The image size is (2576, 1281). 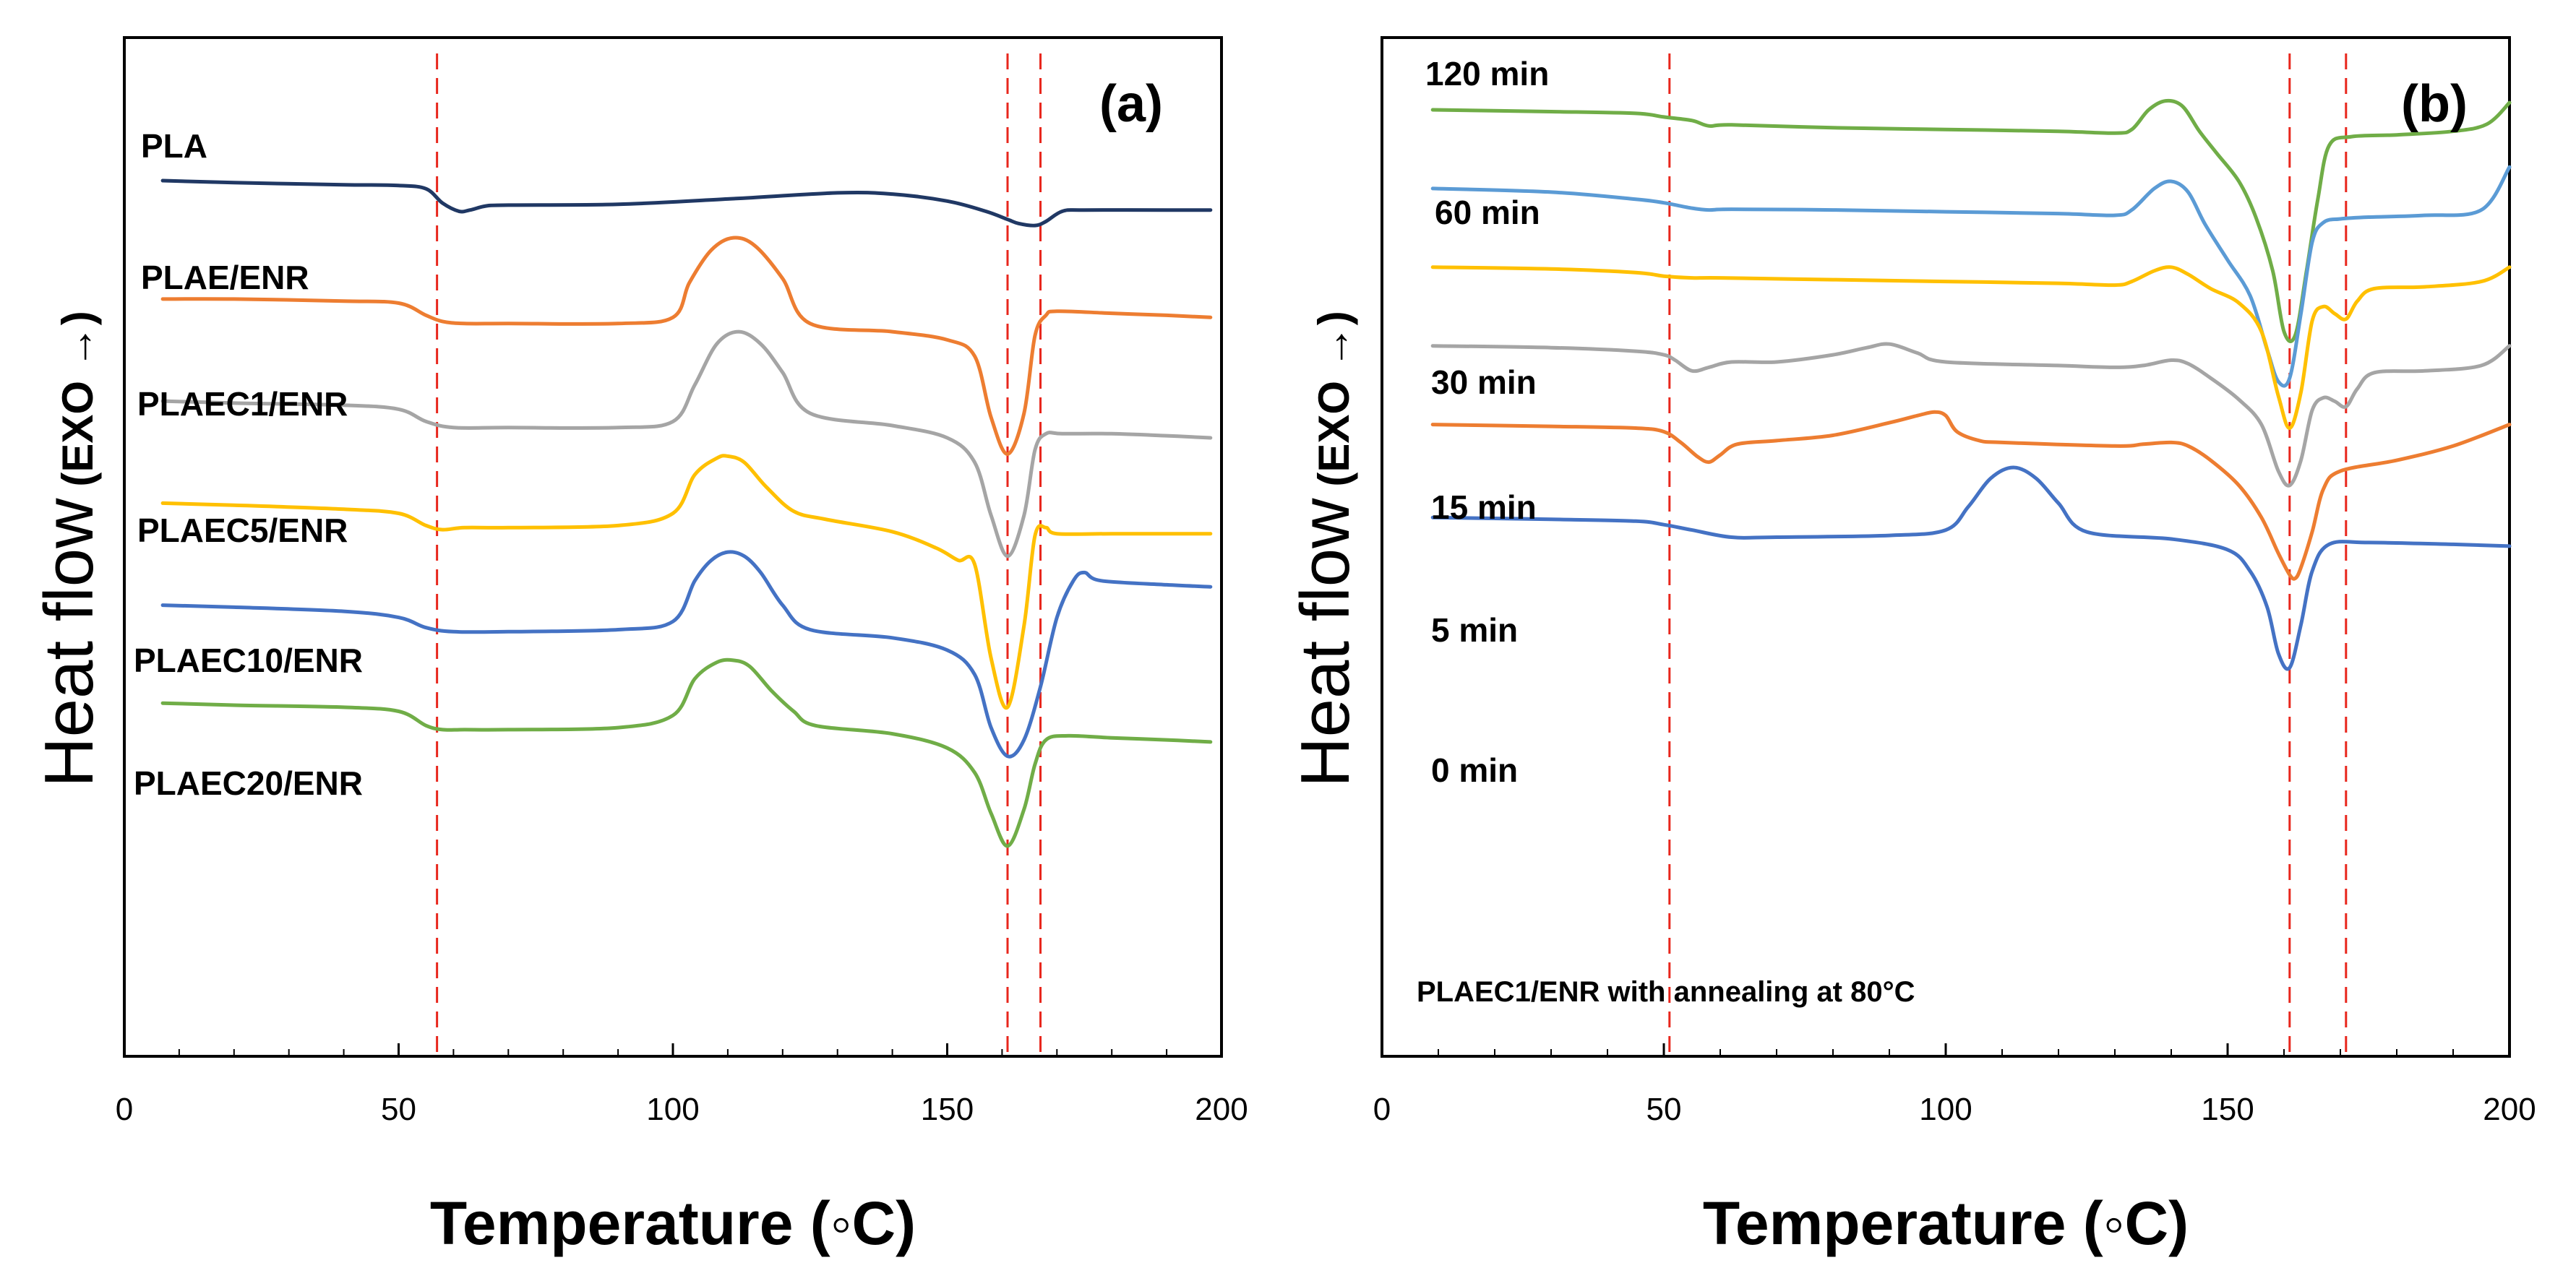 What do you see at coordinates (1955, 1085) in the screenshot?
I see `panel-b-x-axis: 0 50 100 150 200` at bounding box center [1955, 1085].